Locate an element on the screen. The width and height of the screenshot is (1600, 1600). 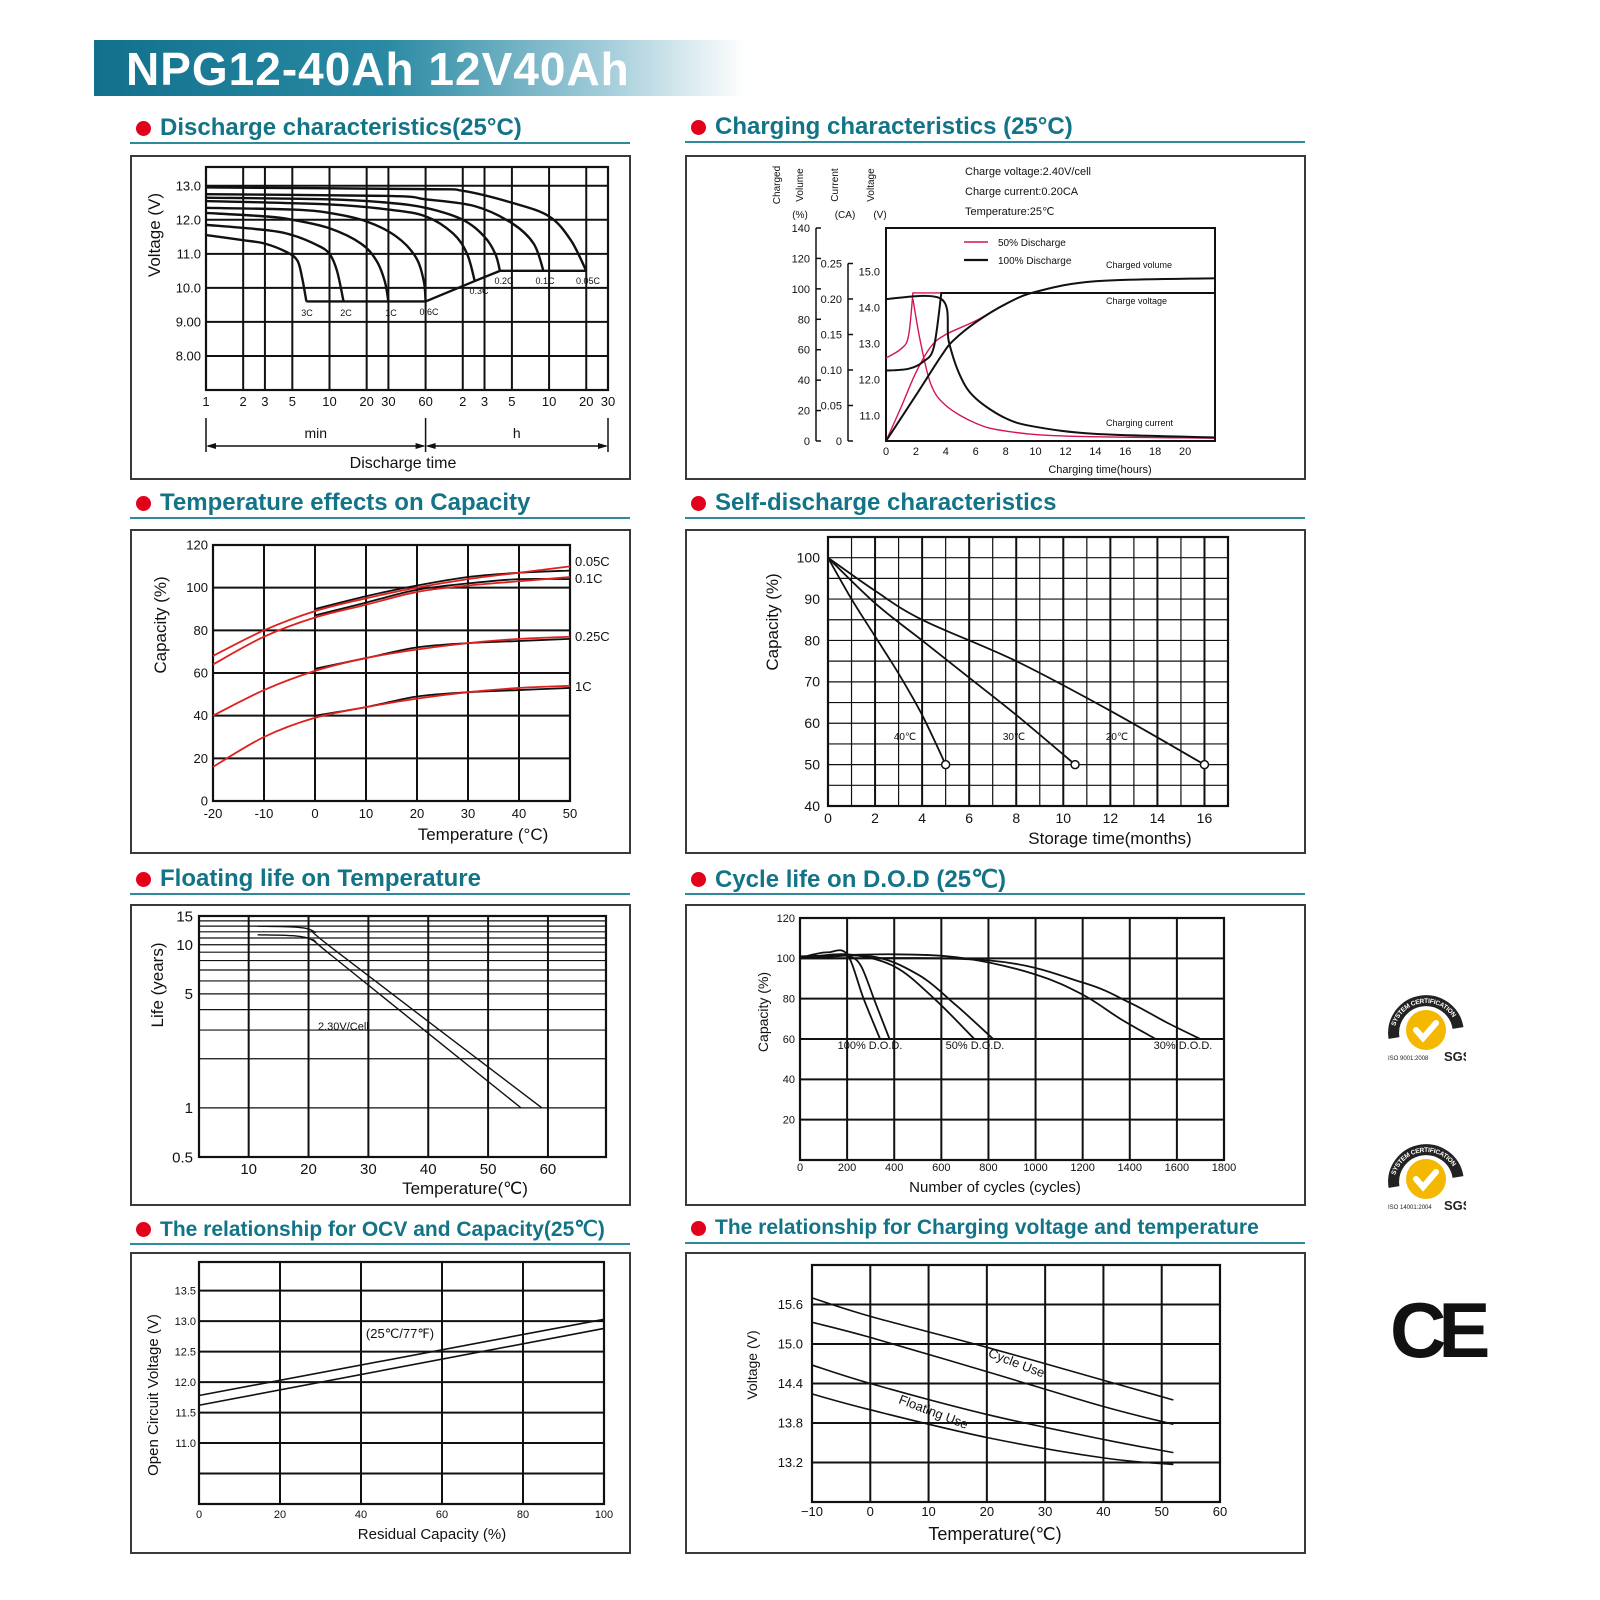
charge-info-text: Charge current:0.20CA is located at coordinates (1022, 192).